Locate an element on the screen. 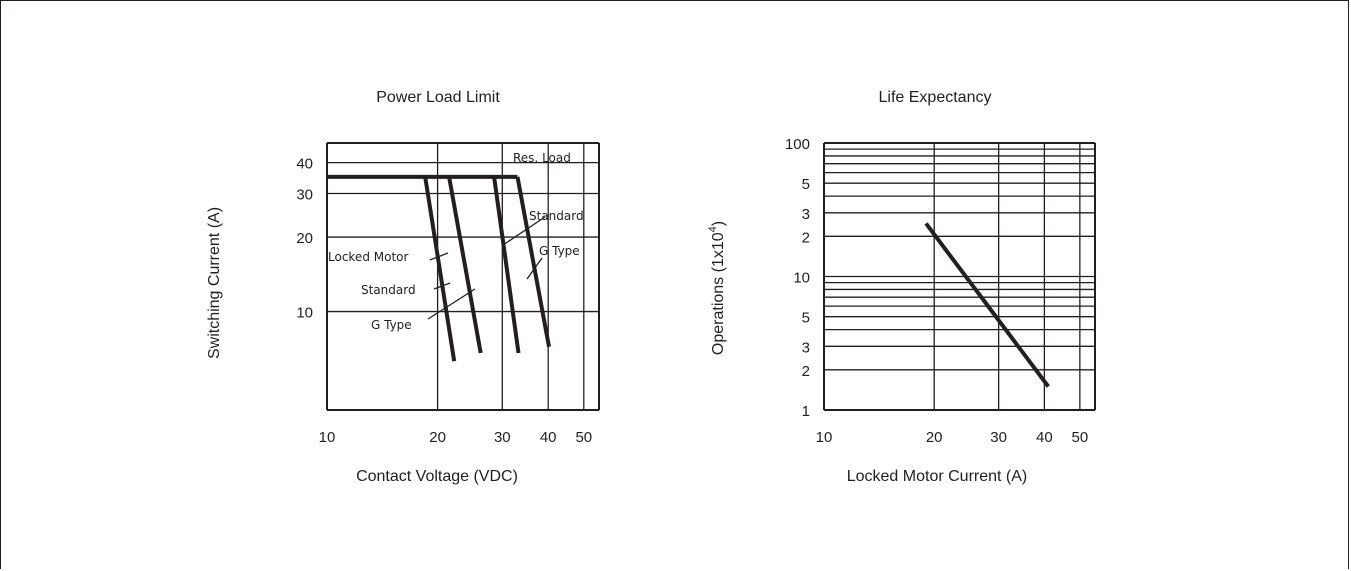  life-expectancy-x-ticks: 10 20 30 40 50 is located at coordinates (952, 437).